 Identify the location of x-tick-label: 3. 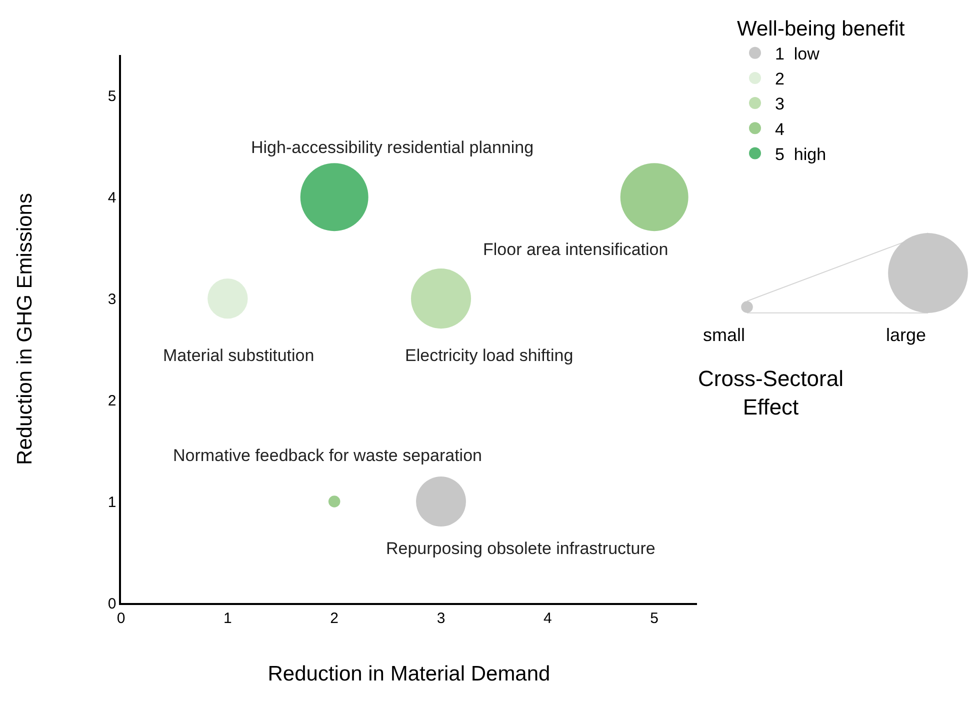
(441, 618).